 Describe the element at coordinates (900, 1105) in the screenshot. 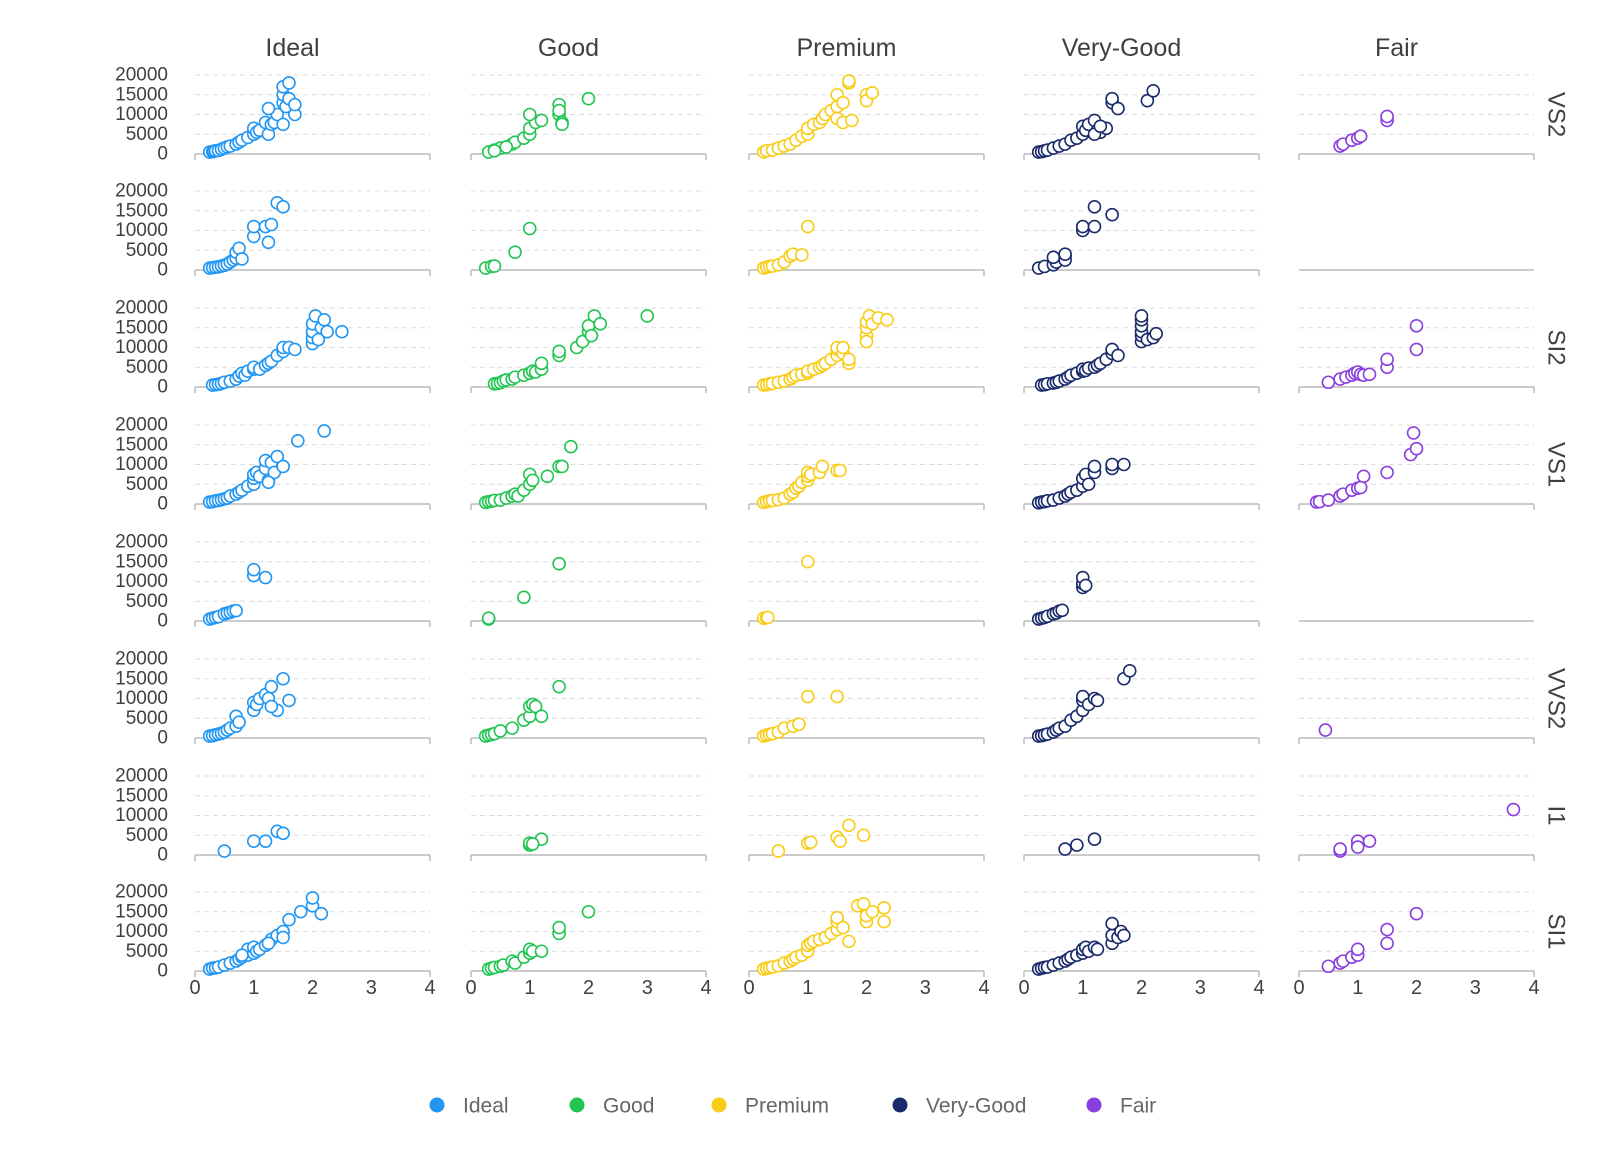

I see `legend-marker-very-good` at that location.